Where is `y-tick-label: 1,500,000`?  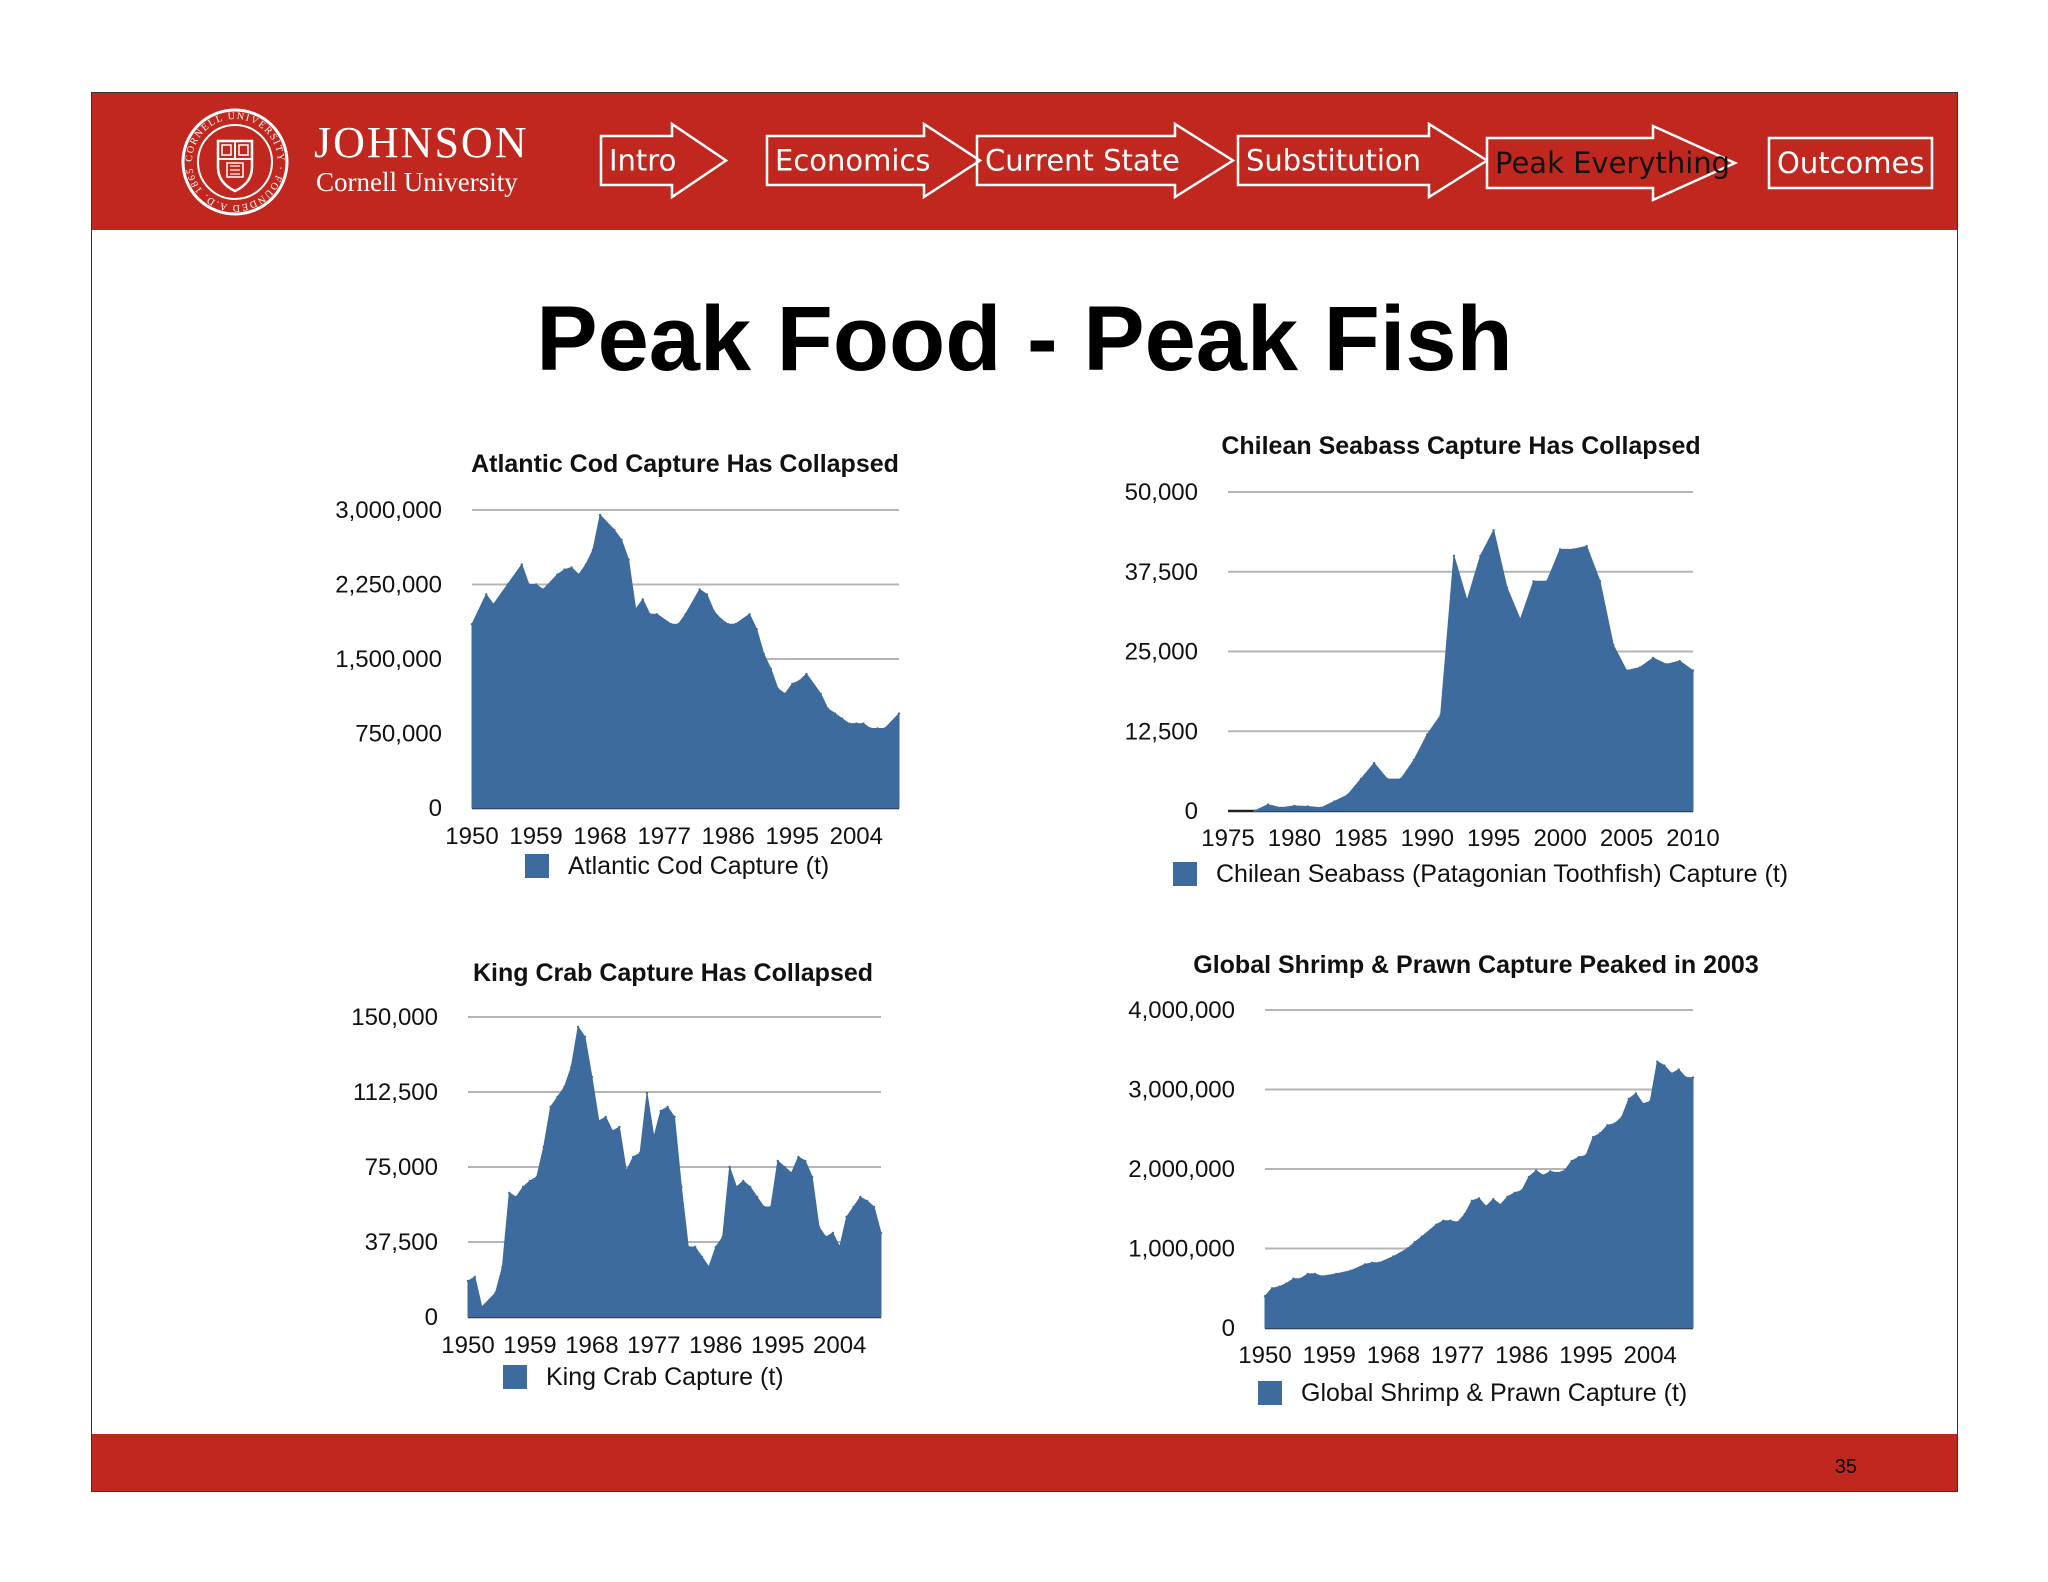
y-tick-label: 1,500,000 is located at coordinates (388, 659).